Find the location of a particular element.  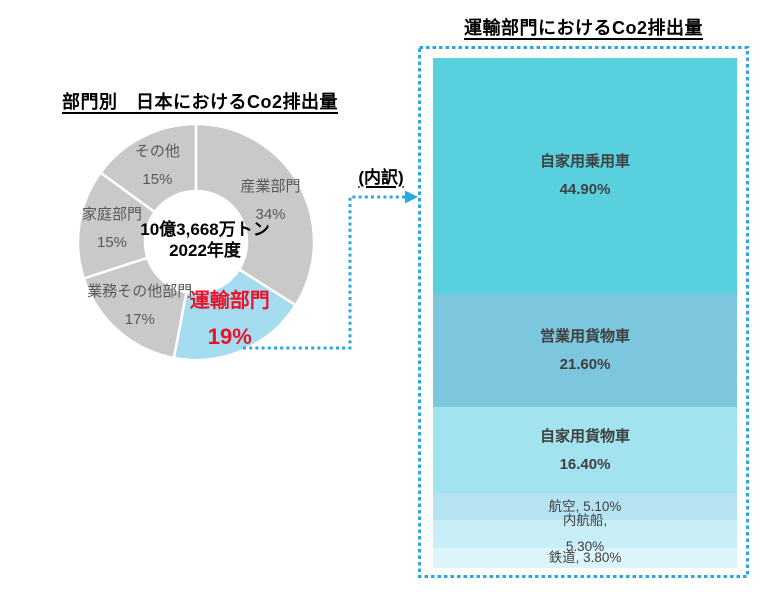

bar-segment-railways: 鉄道, 3.80% is located at coordinates (585, 558).